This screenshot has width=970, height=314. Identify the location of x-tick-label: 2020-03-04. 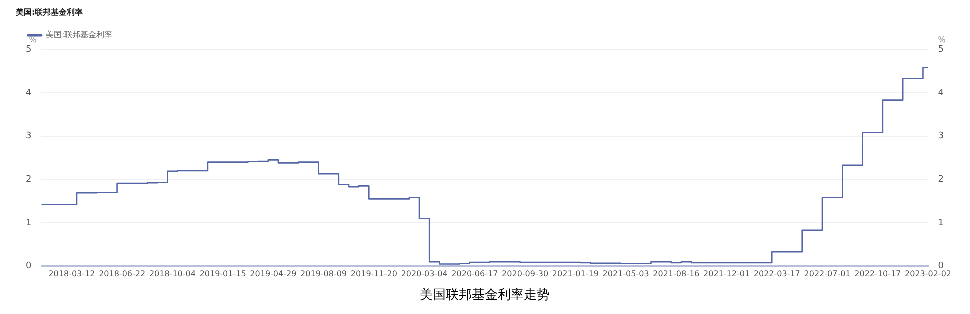
(424, 273).